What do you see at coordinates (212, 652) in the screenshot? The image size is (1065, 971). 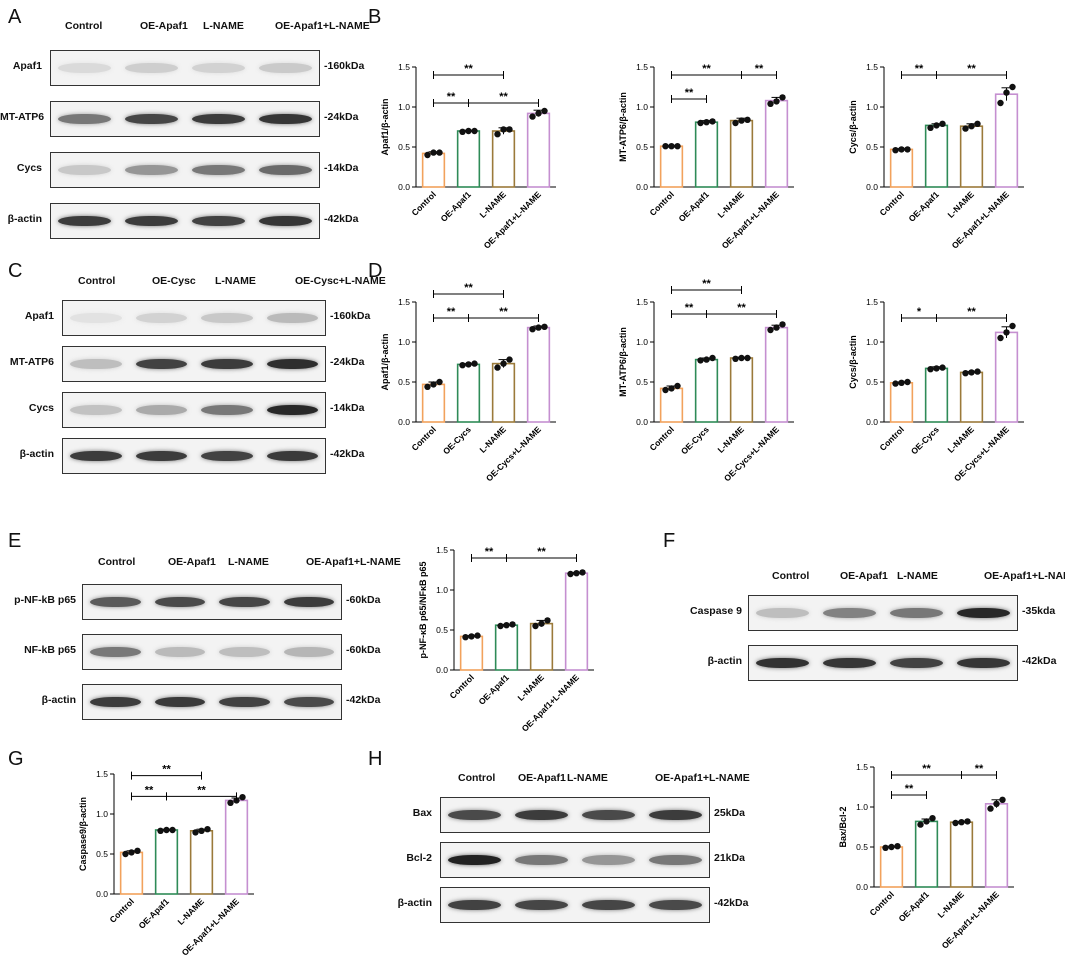 I see `blot-strip` at bounding box center [212, 652].